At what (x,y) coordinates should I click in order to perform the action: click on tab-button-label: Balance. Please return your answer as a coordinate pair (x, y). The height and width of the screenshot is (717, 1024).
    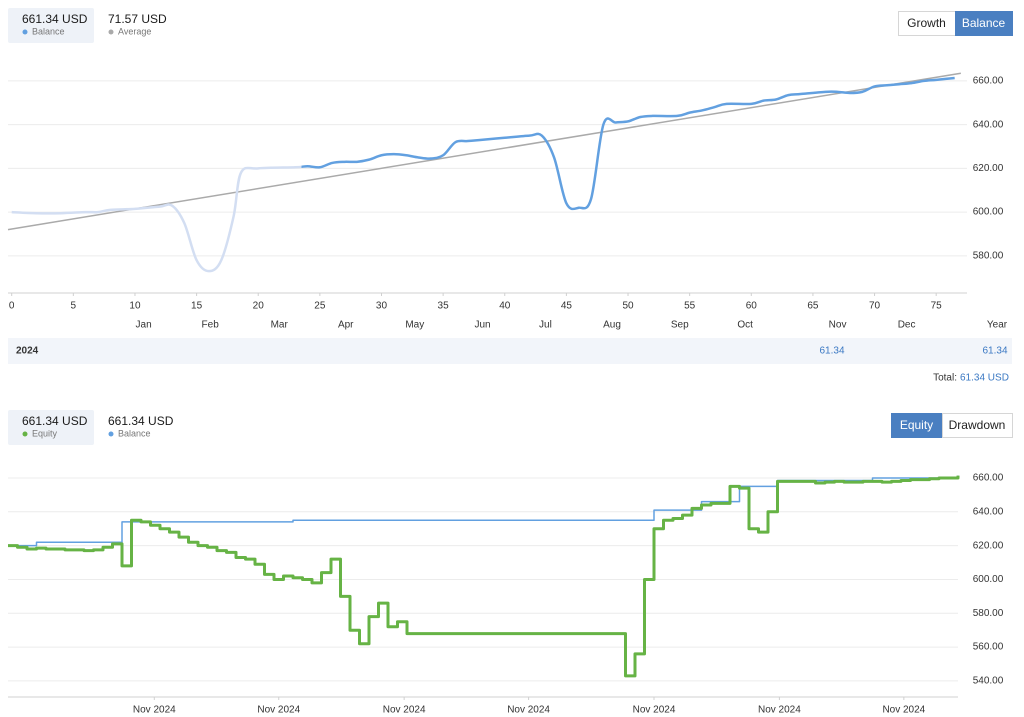
    Looking at the image, I should click on (984, 23).